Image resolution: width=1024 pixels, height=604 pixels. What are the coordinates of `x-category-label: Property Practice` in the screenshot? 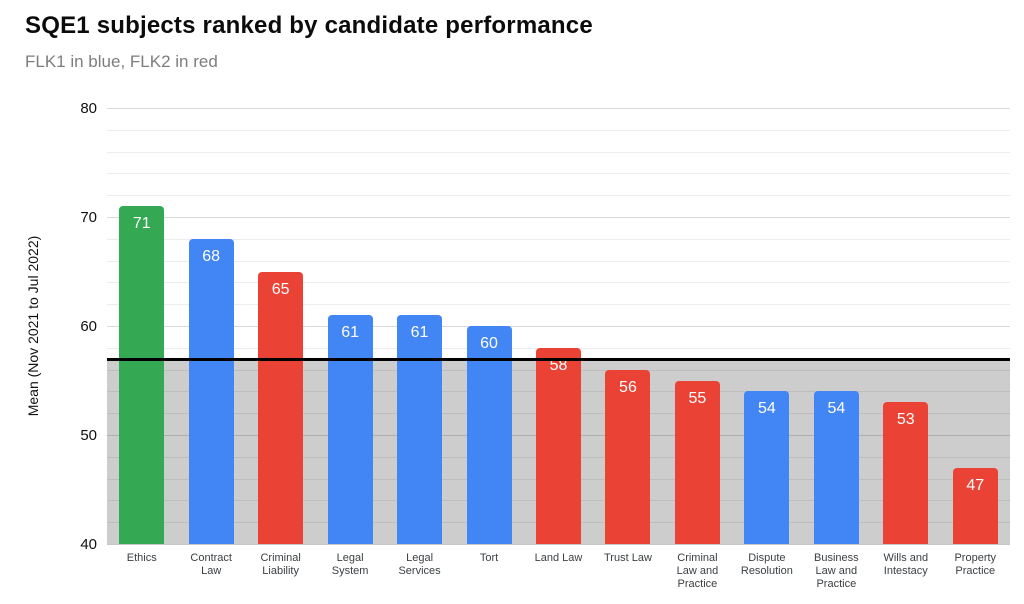 It's located at (975, 564).